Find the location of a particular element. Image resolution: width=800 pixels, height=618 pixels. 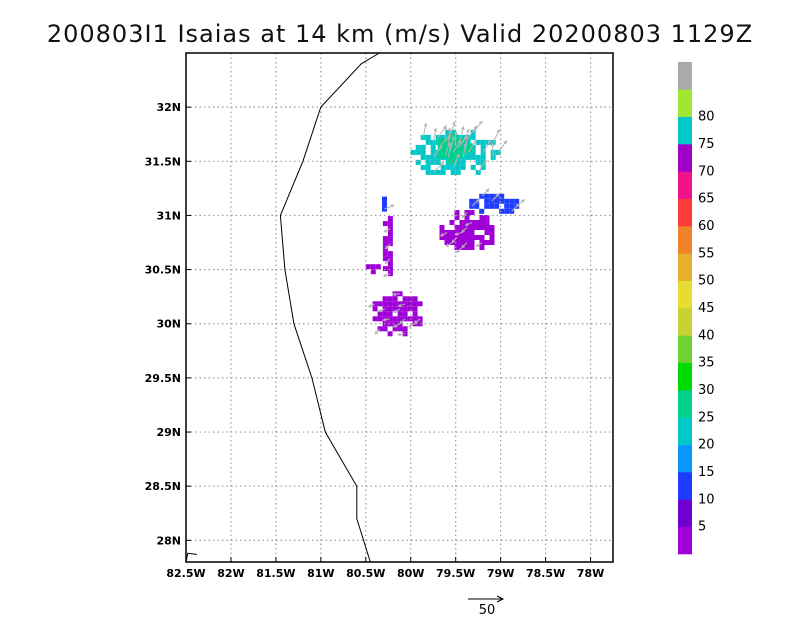

colorbar-label: 40 is located at coordinates (706, 335).